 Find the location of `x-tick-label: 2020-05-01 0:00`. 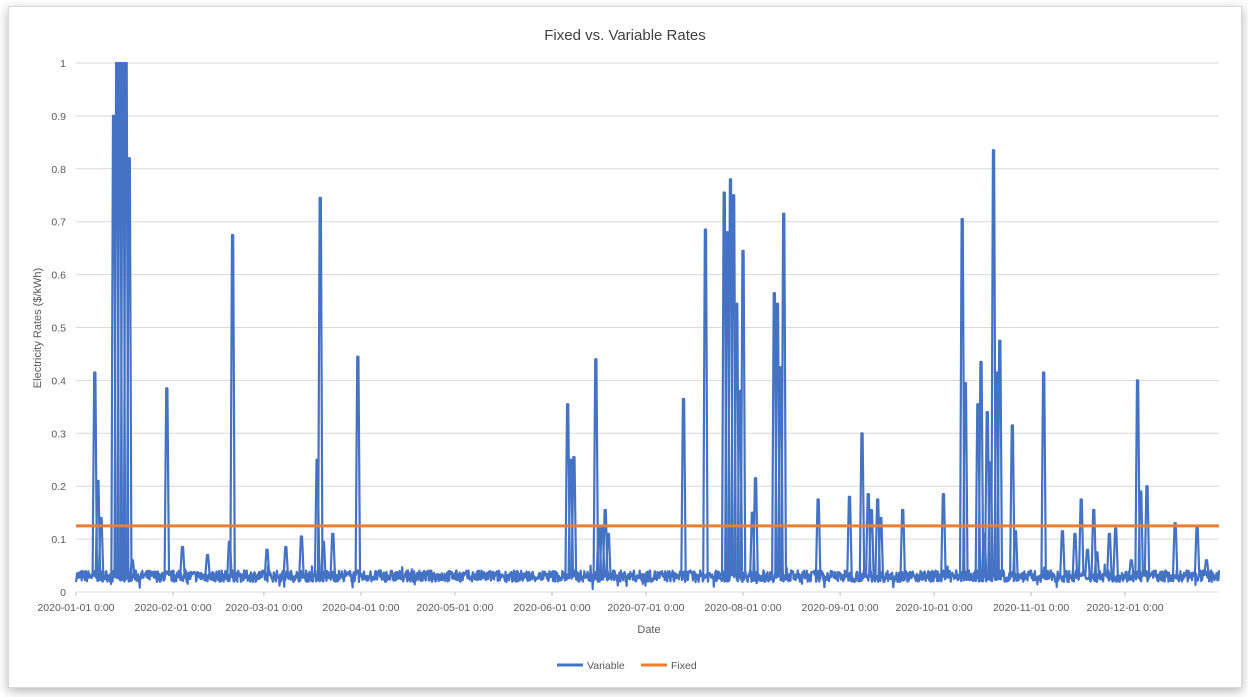

x-tick-label: 2020-05-01 0:00 is located at coordinates (454, 608).